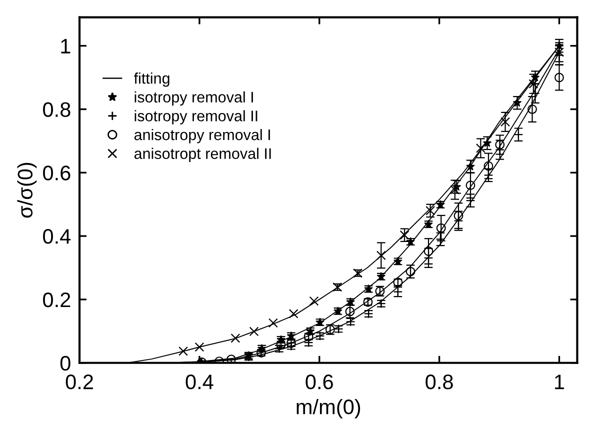  What do you see at coordinates (202, 136) in the screenshot?
I see `legend-label: anisotropy removal I` at bounding box center [202, 136].